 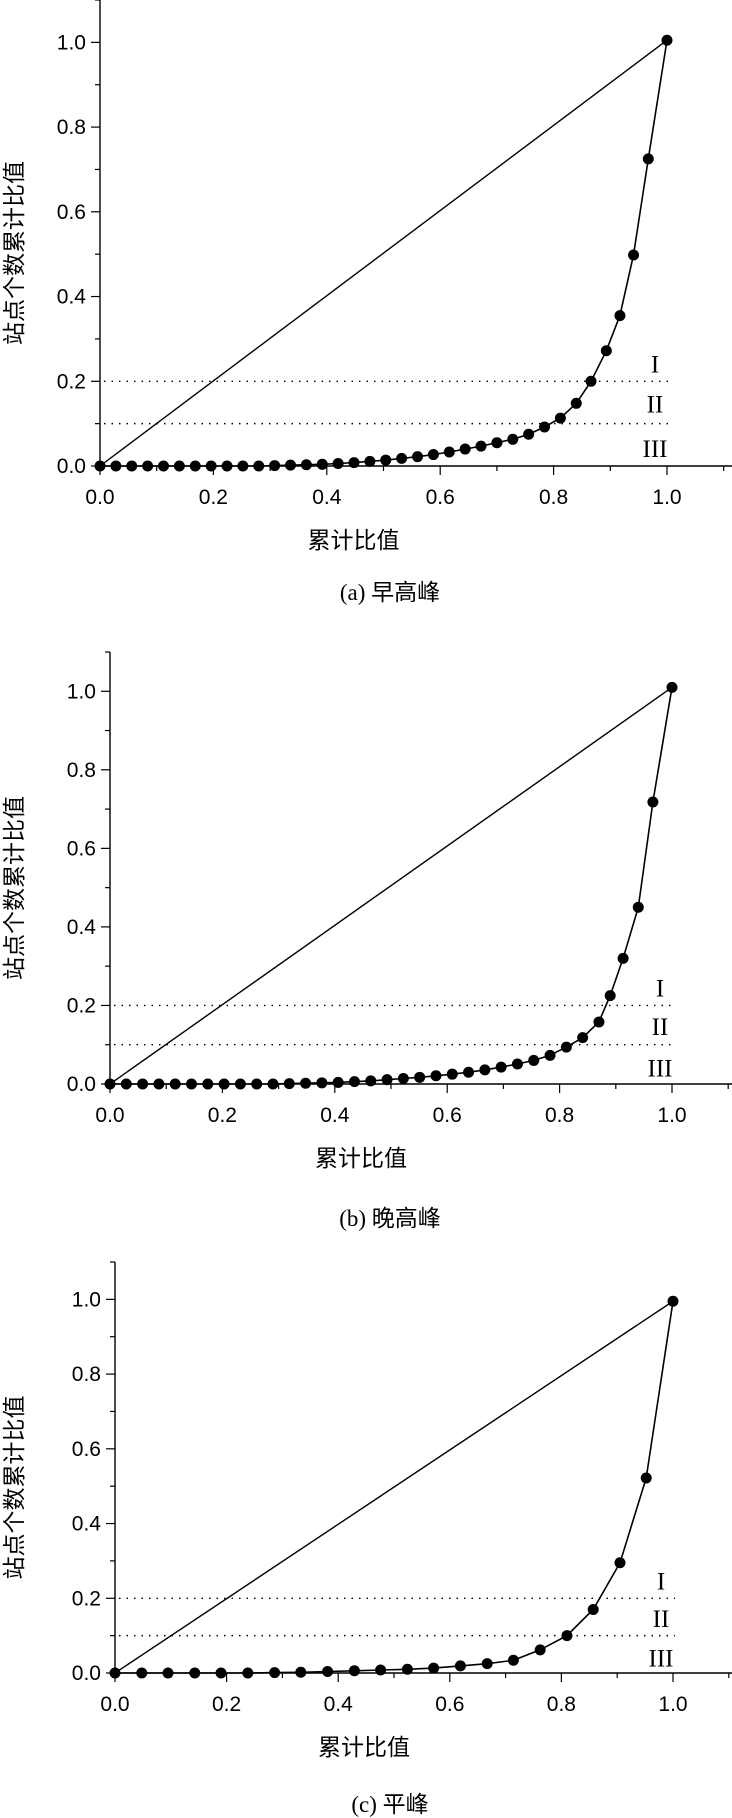 What do you see at coordinates (666, 497) in the screenshot?
I see `x-tick-label: 1.0` at bounding box center [666, 497].